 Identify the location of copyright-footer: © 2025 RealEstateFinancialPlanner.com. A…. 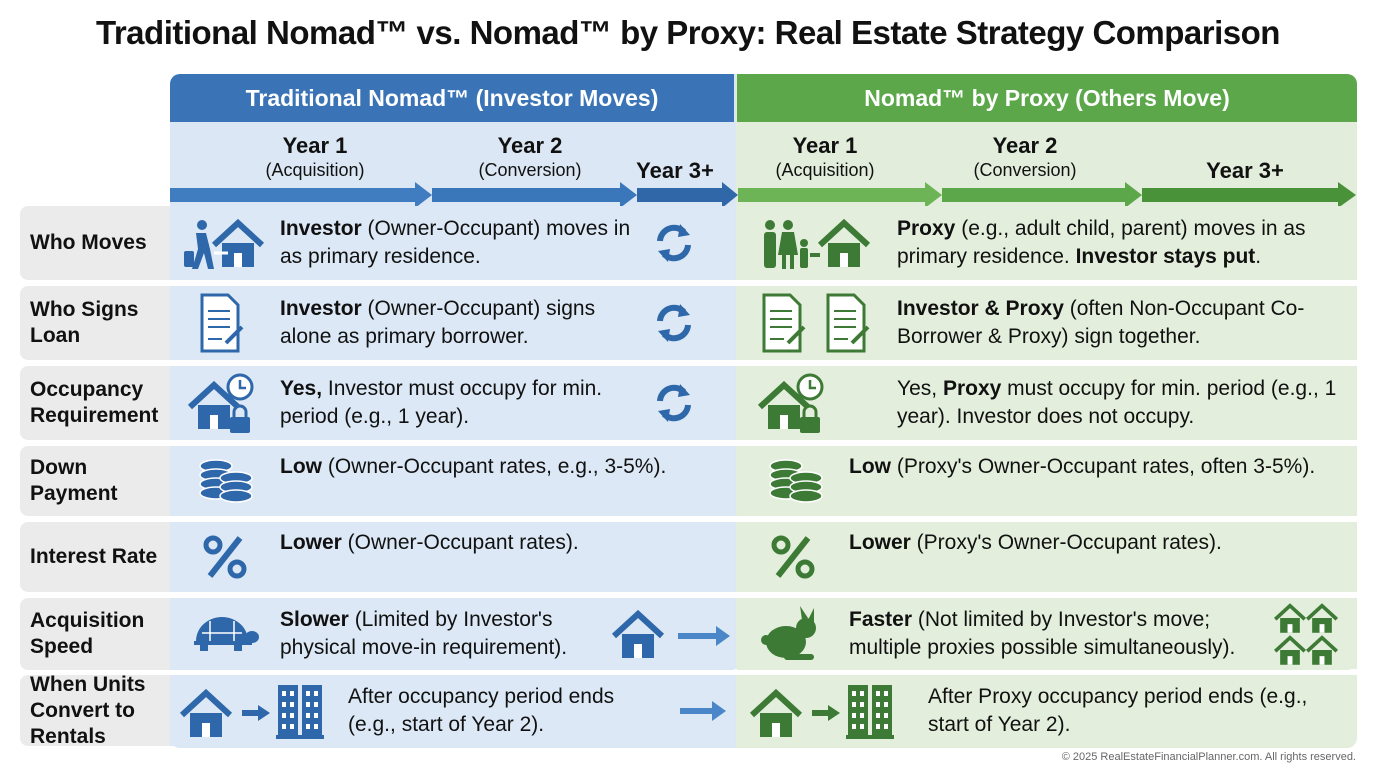
(1208, 757).